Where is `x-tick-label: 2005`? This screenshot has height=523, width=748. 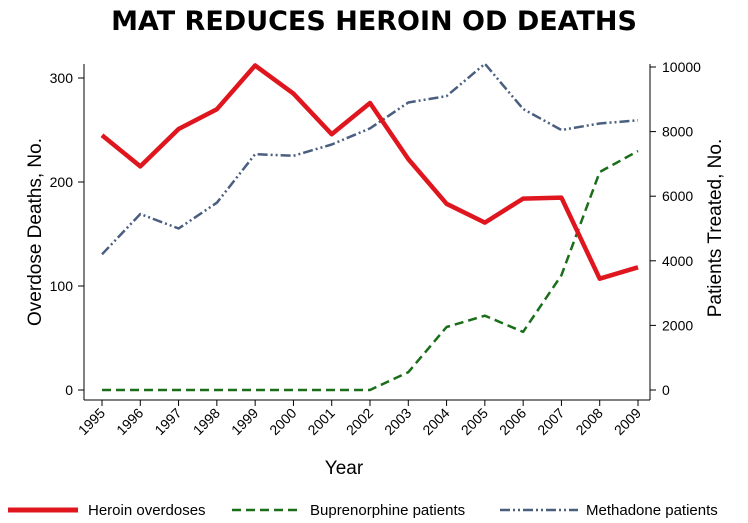
x-tick-label: 2005 is located at coordinates (474, 421).